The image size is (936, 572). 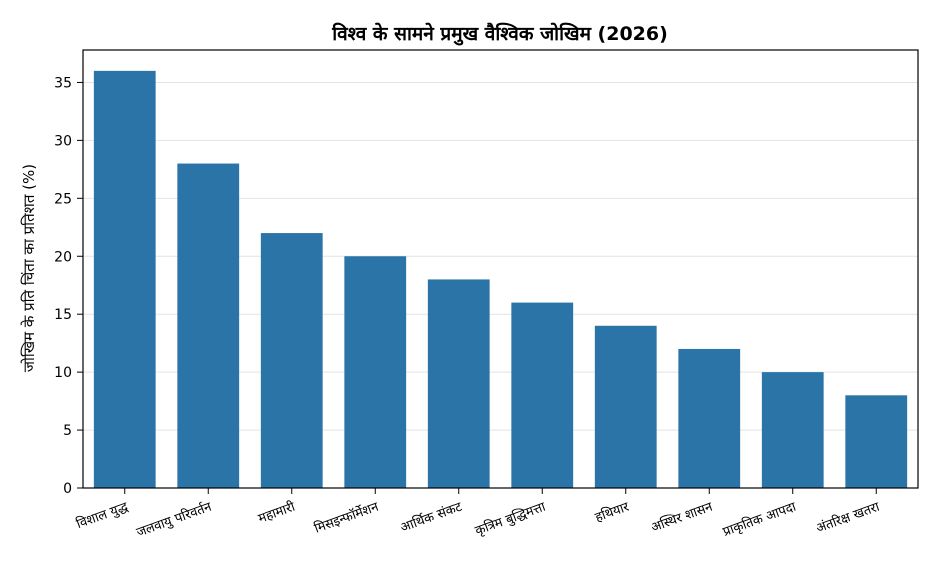 What do you see at coordinates (63, 257) in the screenshot?
I see `y-tick-label-4: 20` at bounding box center [63, 257].